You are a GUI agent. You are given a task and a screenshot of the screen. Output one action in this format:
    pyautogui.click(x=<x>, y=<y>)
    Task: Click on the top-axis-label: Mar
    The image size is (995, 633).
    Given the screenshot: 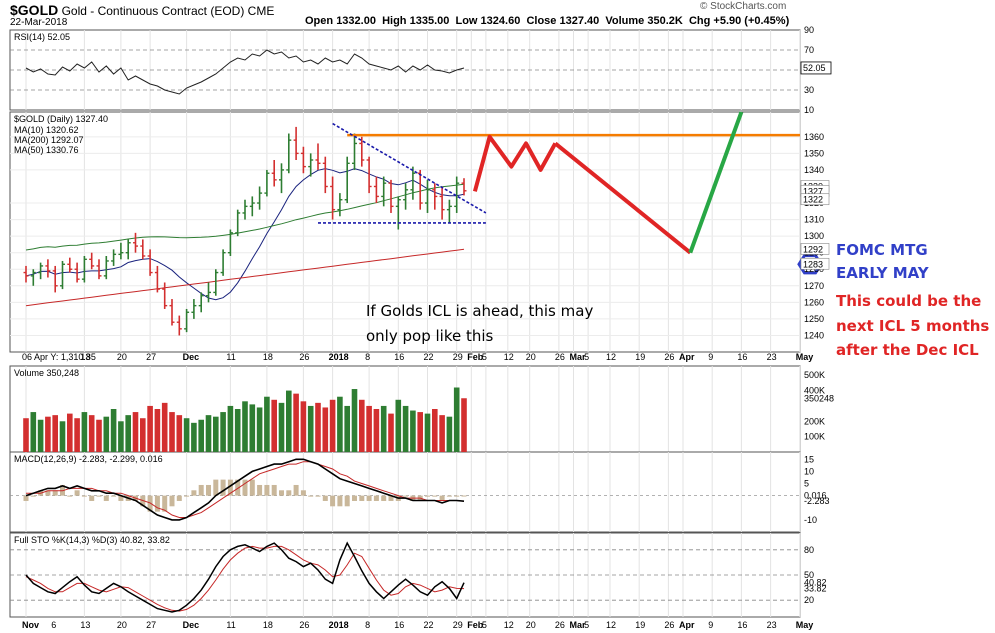 What is the action you would take?
    pyautogui.click(x=578, y=357)
    